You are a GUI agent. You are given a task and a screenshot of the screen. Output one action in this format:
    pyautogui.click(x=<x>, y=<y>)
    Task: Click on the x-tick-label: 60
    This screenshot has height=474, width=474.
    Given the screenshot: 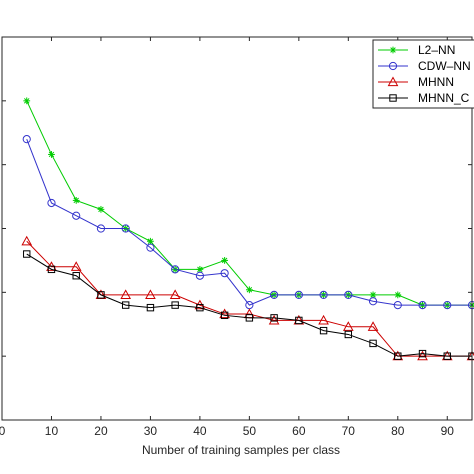 What is the action you would take?
    pyautogui.click(x=299, y=431)
    